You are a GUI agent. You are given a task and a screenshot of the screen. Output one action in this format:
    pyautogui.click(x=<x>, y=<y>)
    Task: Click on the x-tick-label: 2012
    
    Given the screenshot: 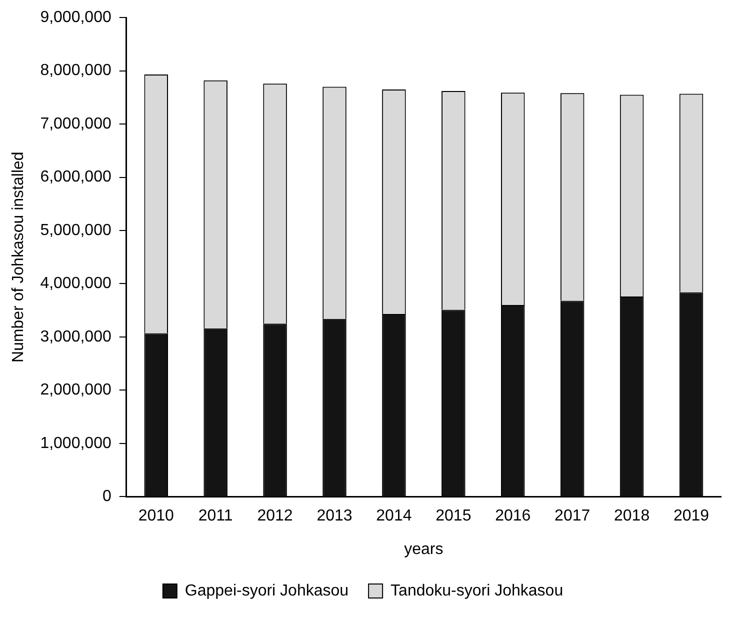 What is the action you would take?
    pyautogui.click(x=275, y=516)
    